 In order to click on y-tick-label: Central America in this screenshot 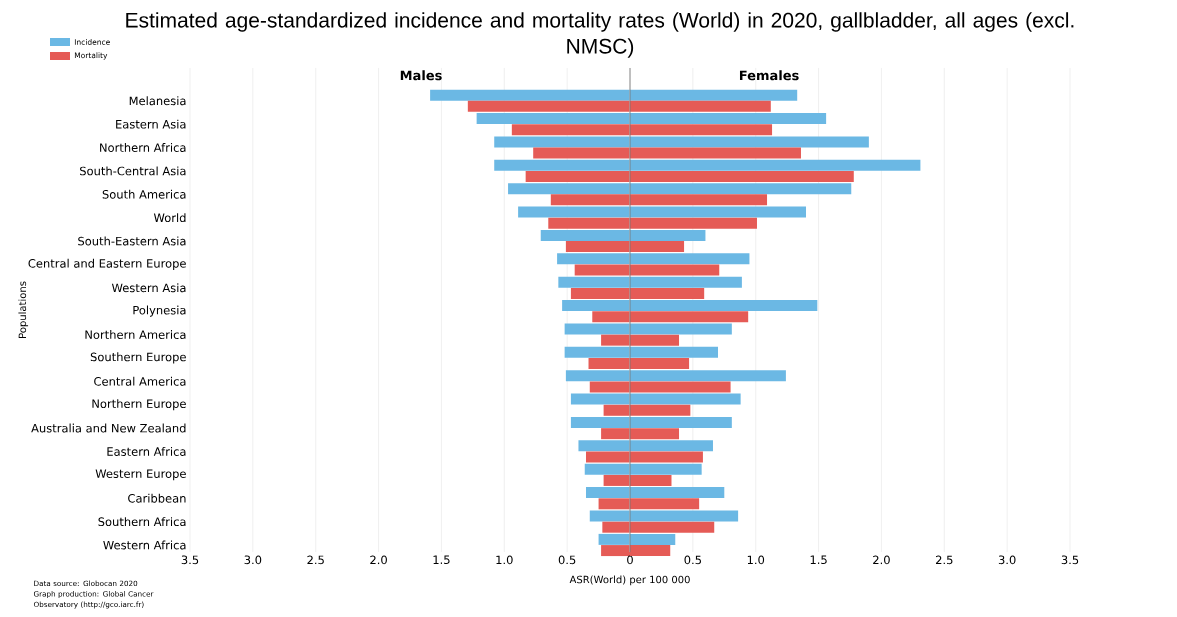, I will do `click(140, 381)`.